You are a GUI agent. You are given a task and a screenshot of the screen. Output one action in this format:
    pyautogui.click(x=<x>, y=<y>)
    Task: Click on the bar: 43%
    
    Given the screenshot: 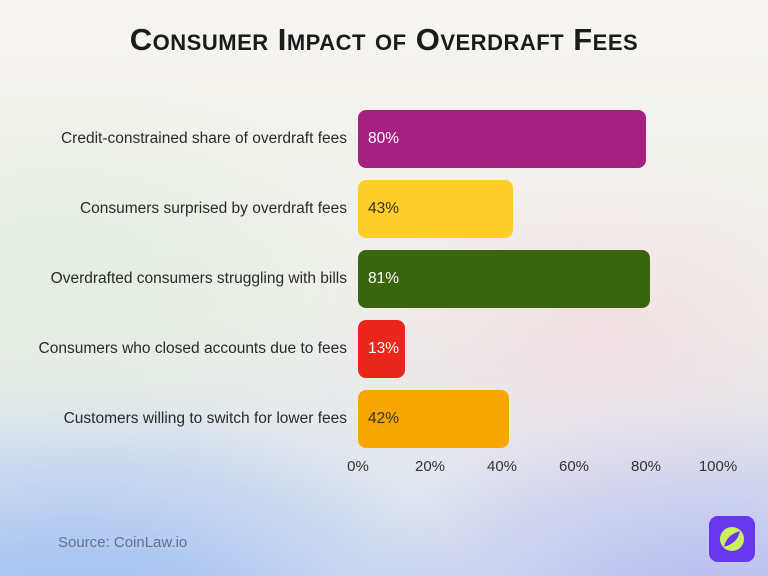 What is the action you would take?
    pyautogui.click(x=435, y=209)
    